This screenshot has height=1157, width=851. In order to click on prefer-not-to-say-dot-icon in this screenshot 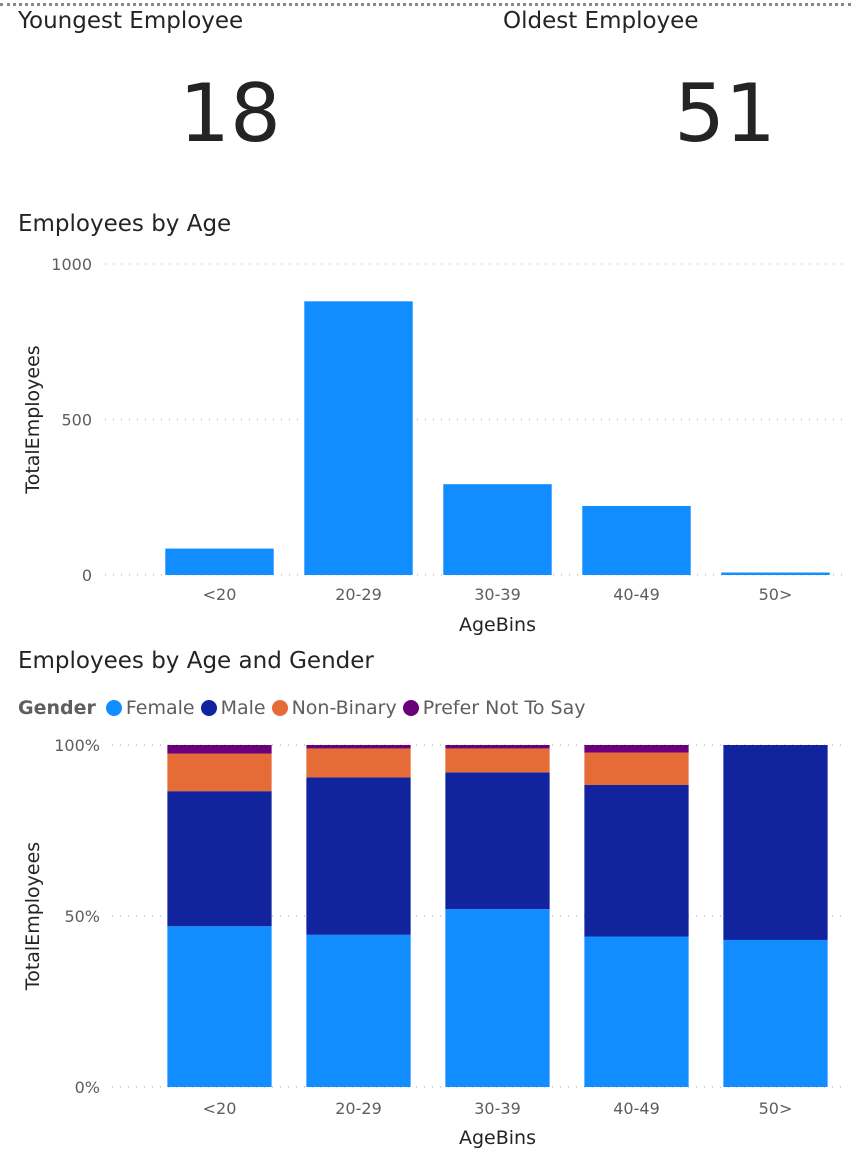, I will do `click(410, 708)`.